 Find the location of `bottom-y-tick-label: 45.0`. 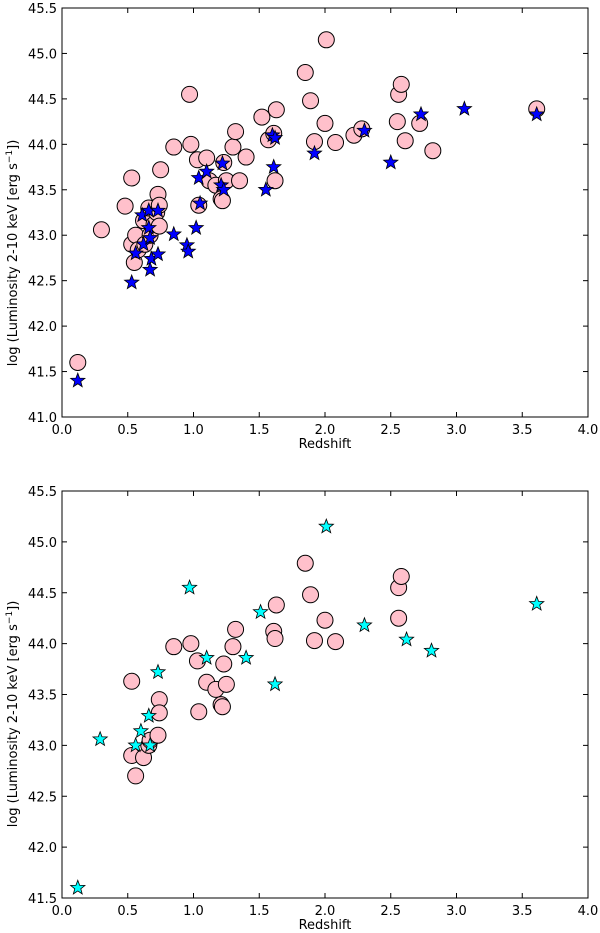

bottom-y-tick-label: 45.0 is located at coordinates (42, 543).